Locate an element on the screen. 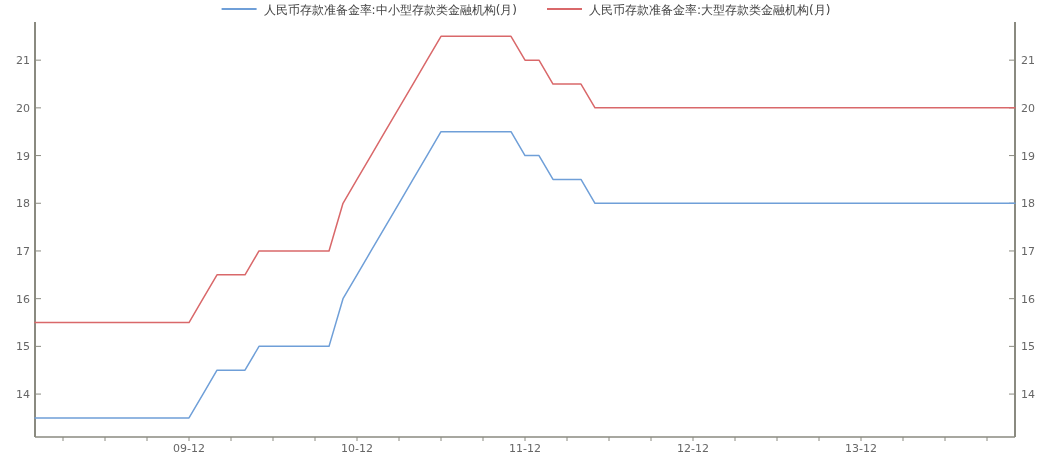  legend-label: 人民币存款准备金率:大型存款类金融机构(月) is located at coordinates (710, 10).